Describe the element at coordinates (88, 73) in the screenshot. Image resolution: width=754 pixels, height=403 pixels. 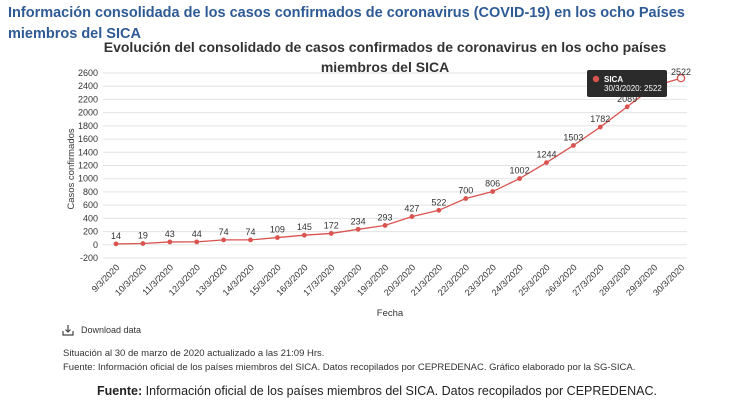
I see `y-tick-label: 2600` at that location.